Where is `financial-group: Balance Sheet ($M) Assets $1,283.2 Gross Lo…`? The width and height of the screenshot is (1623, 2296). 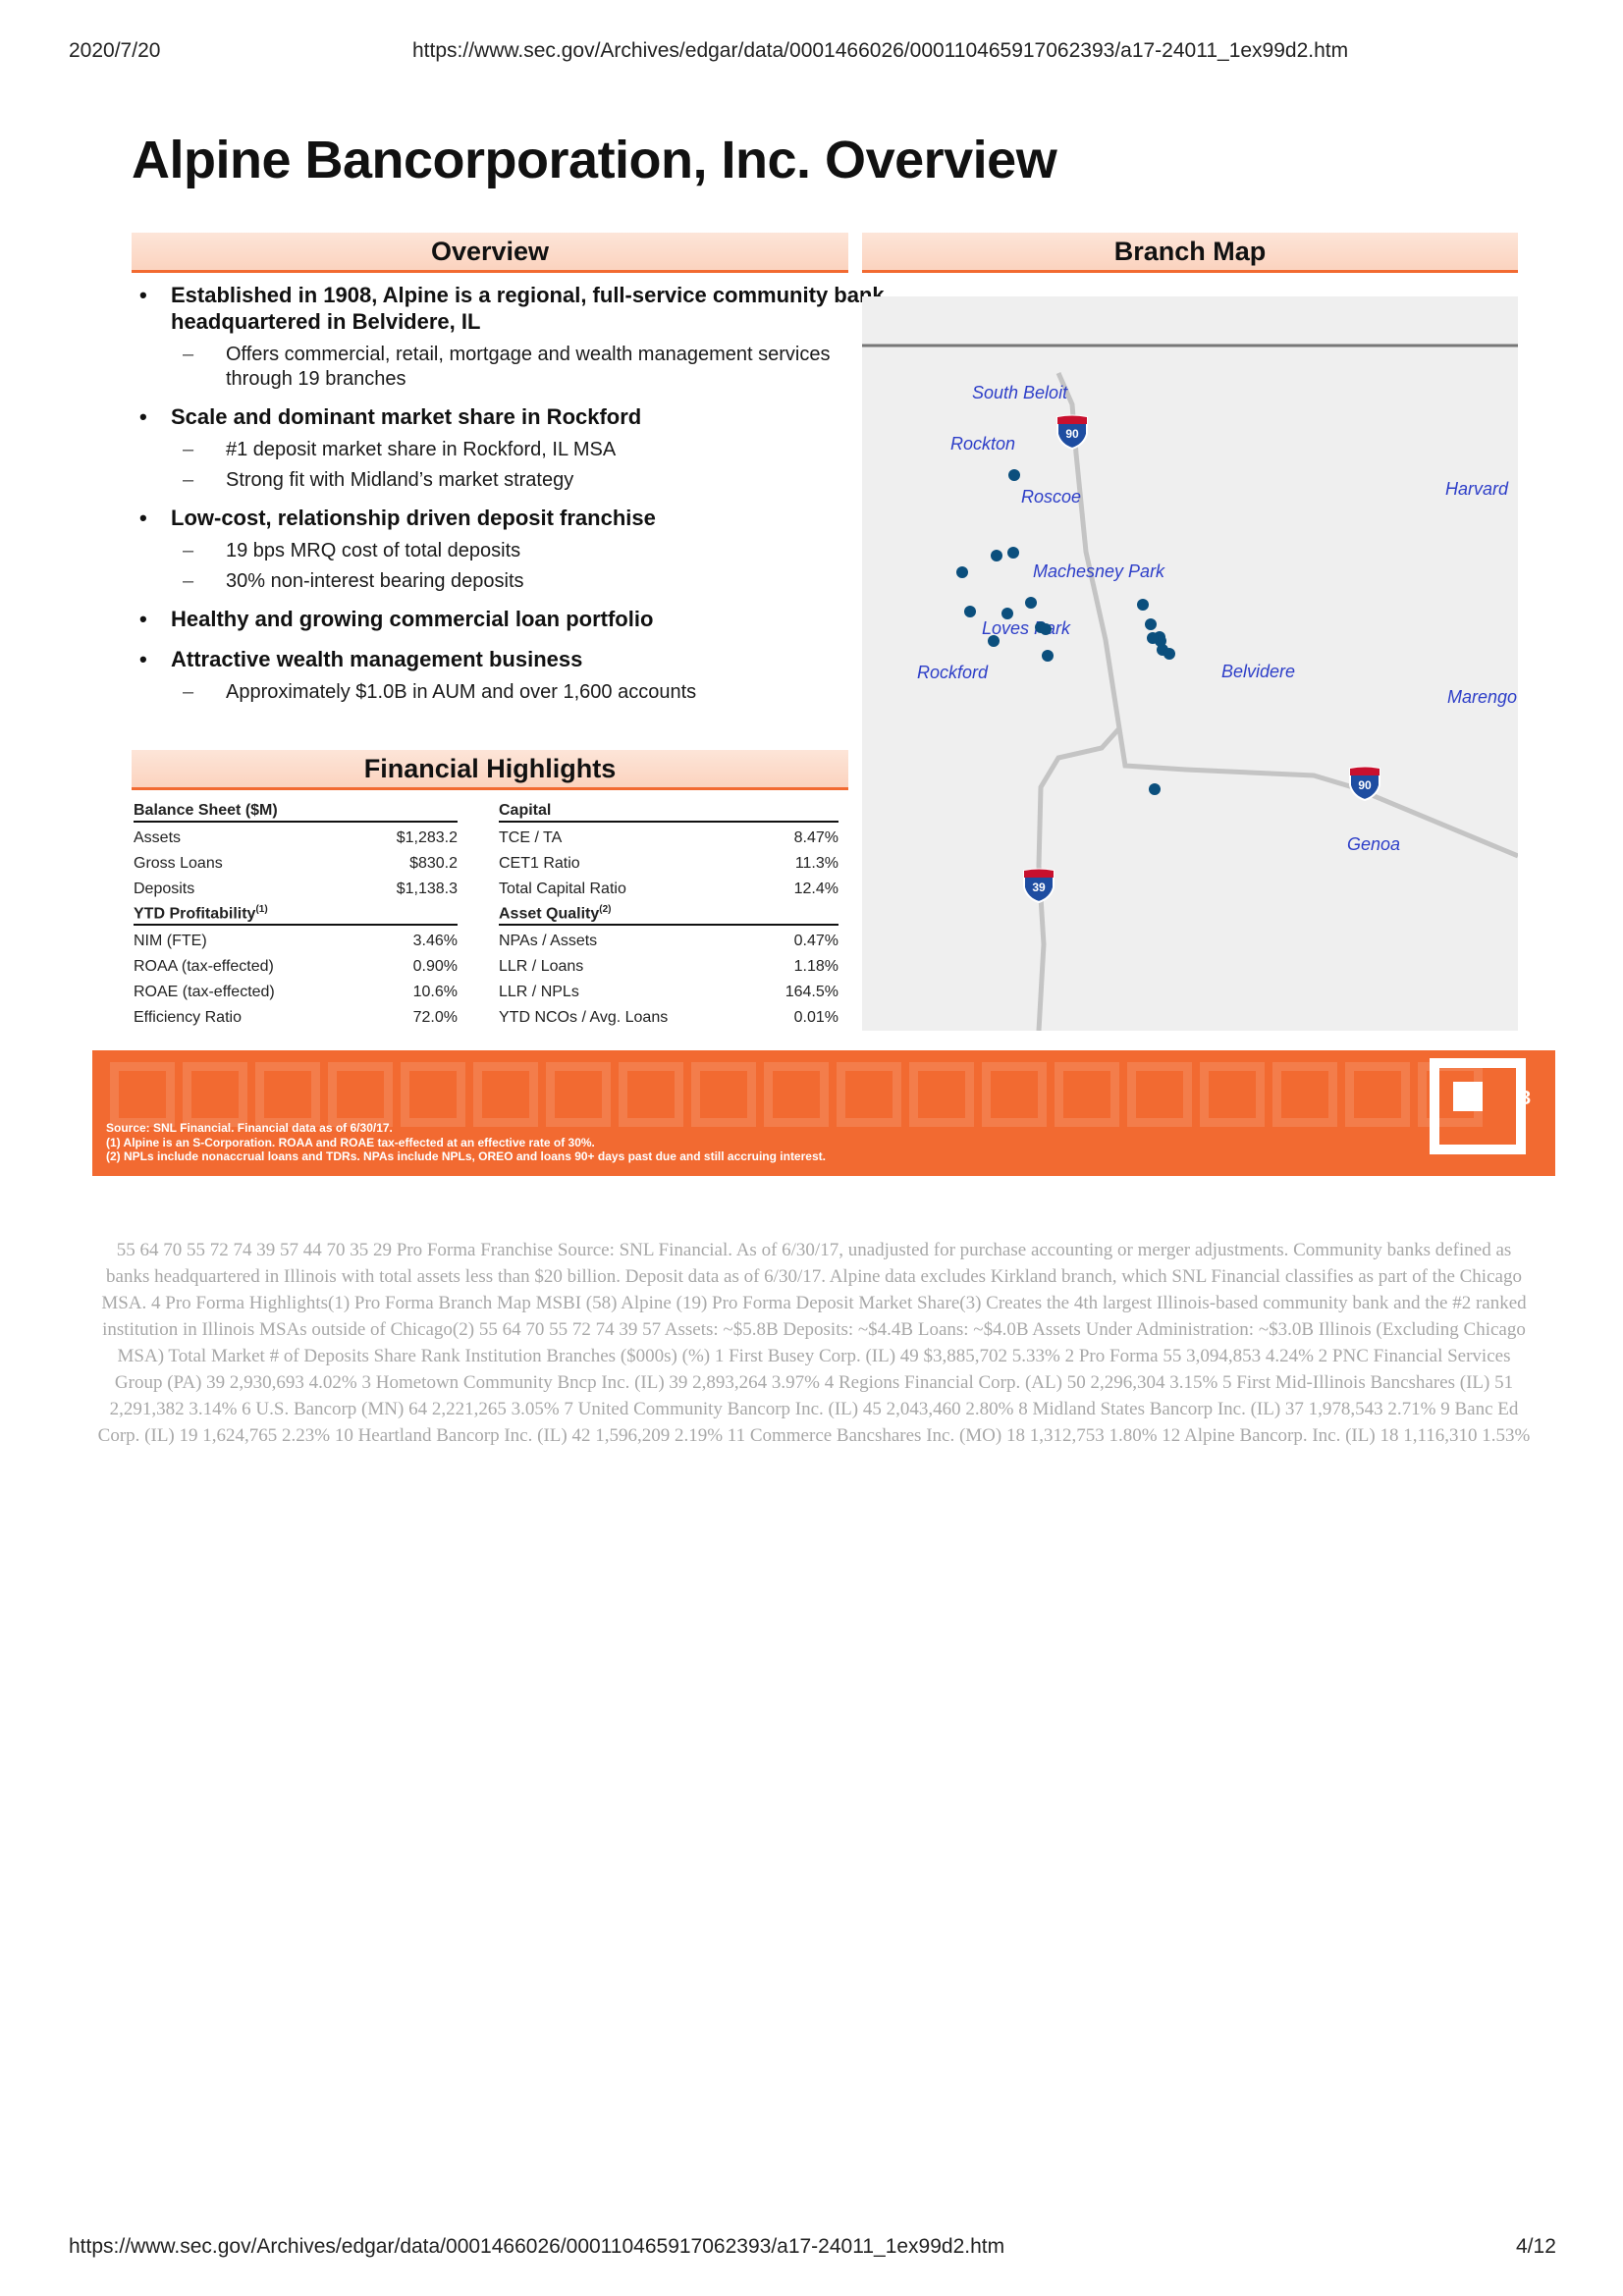
financial-group: Balance Sheet ($M) Assets $1,283.2 Gross Lo… is located at coordinates (296, 852).